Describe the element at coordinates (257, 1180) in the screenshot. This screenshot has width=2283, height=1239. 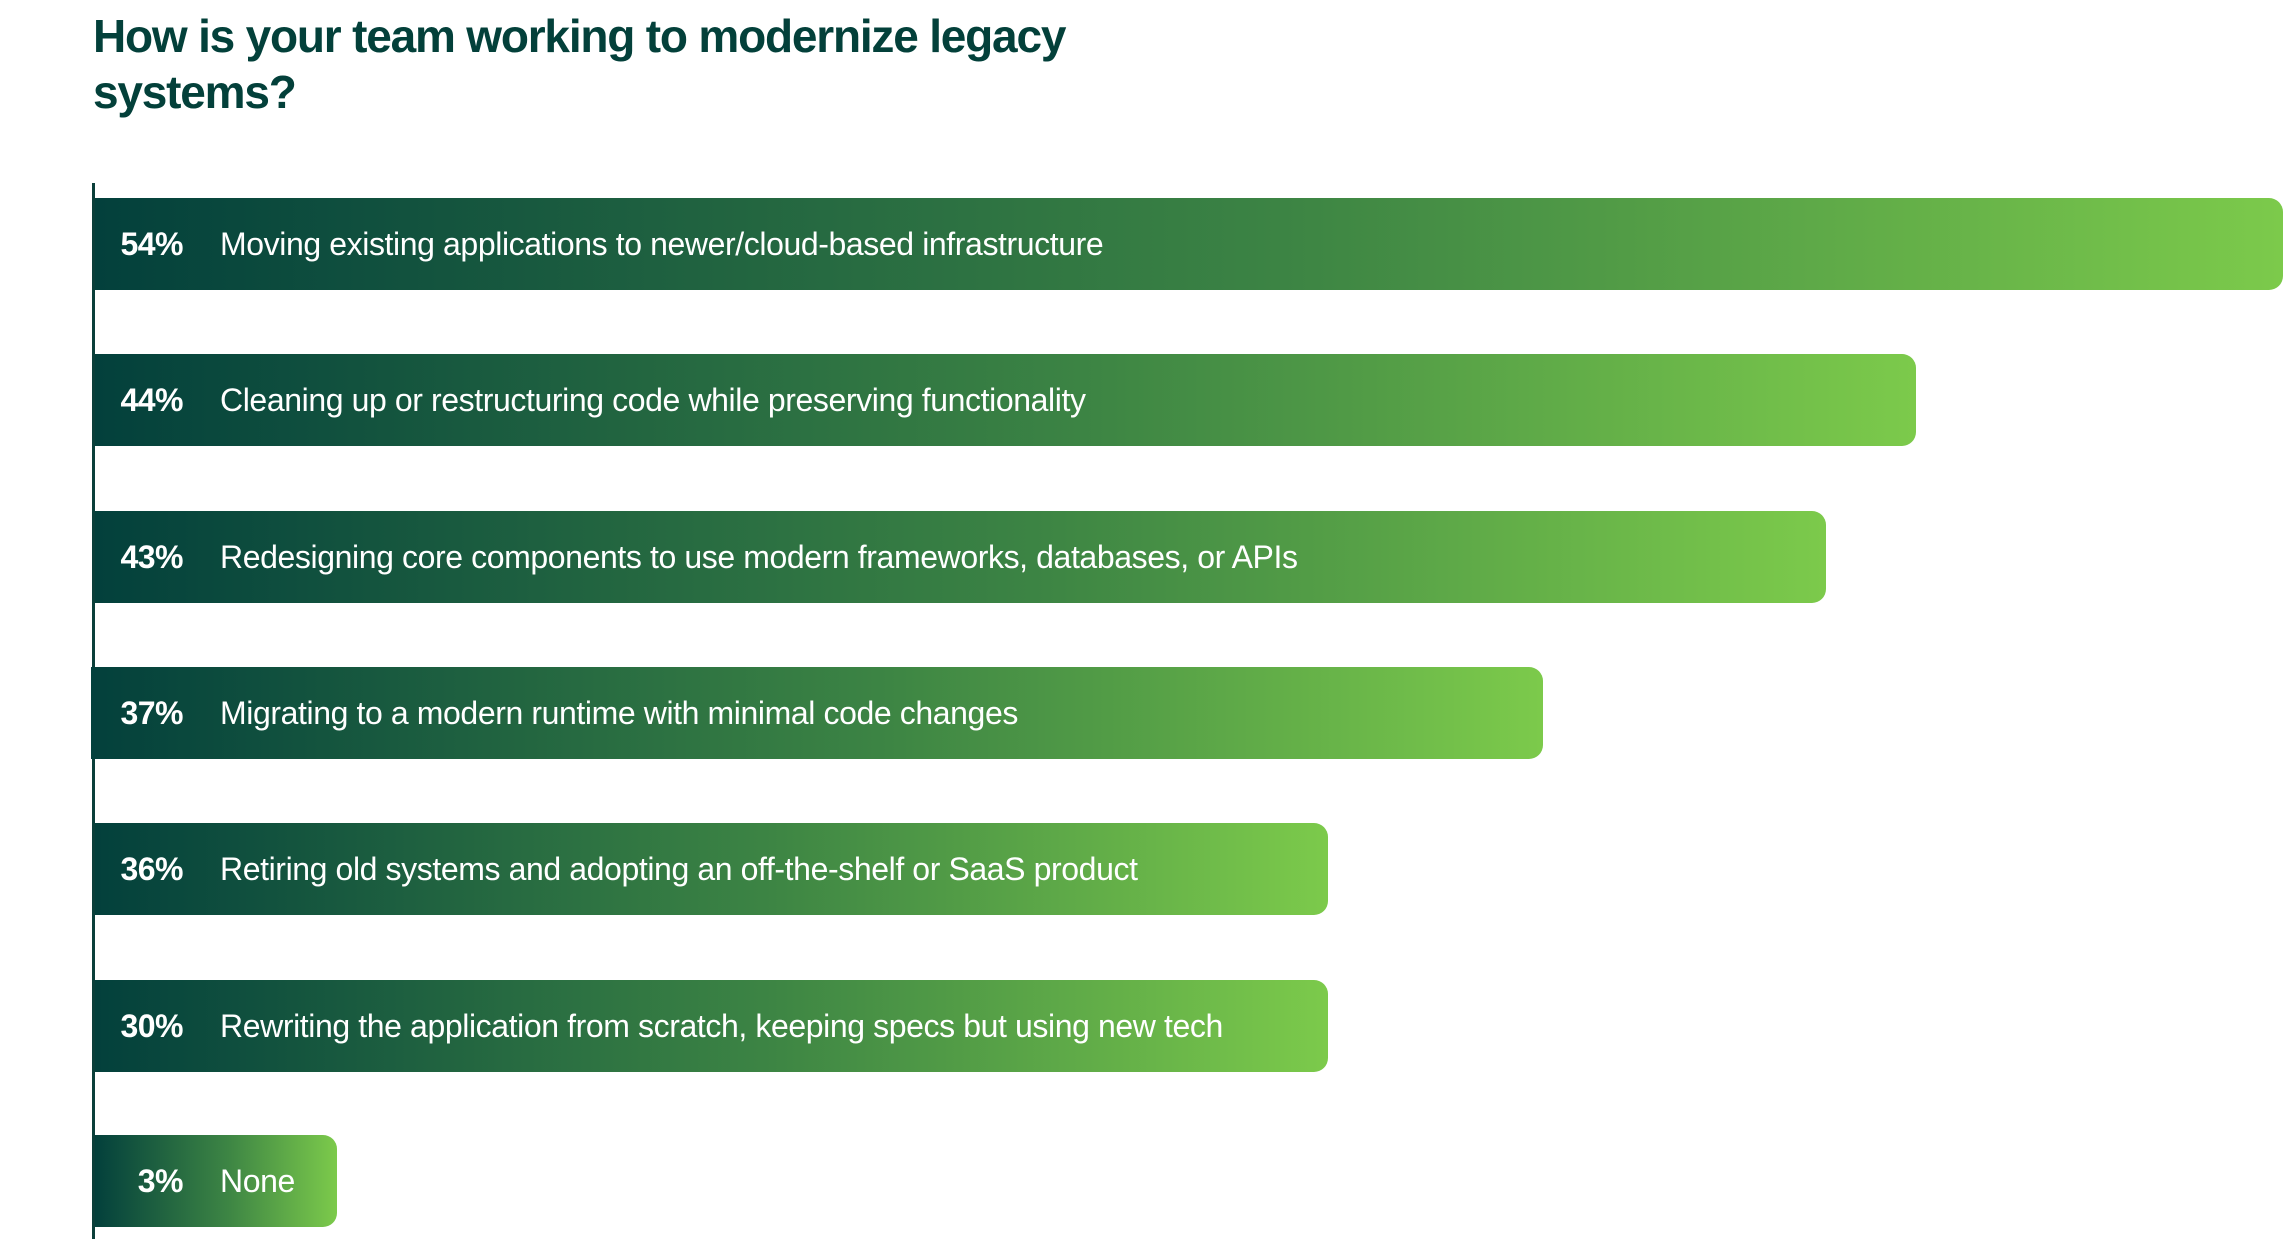
I see `bar-label: None` at that location.